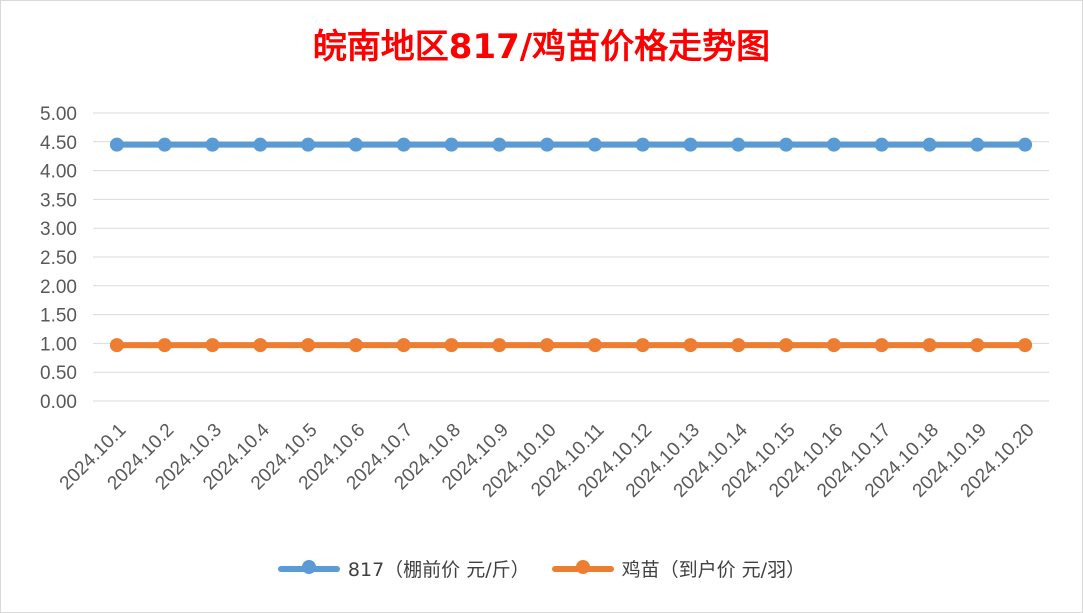  I want to click on legend: 817（棚前价 元/斤） 鸡苗（到户价 元/羽）, so click(541, 568).